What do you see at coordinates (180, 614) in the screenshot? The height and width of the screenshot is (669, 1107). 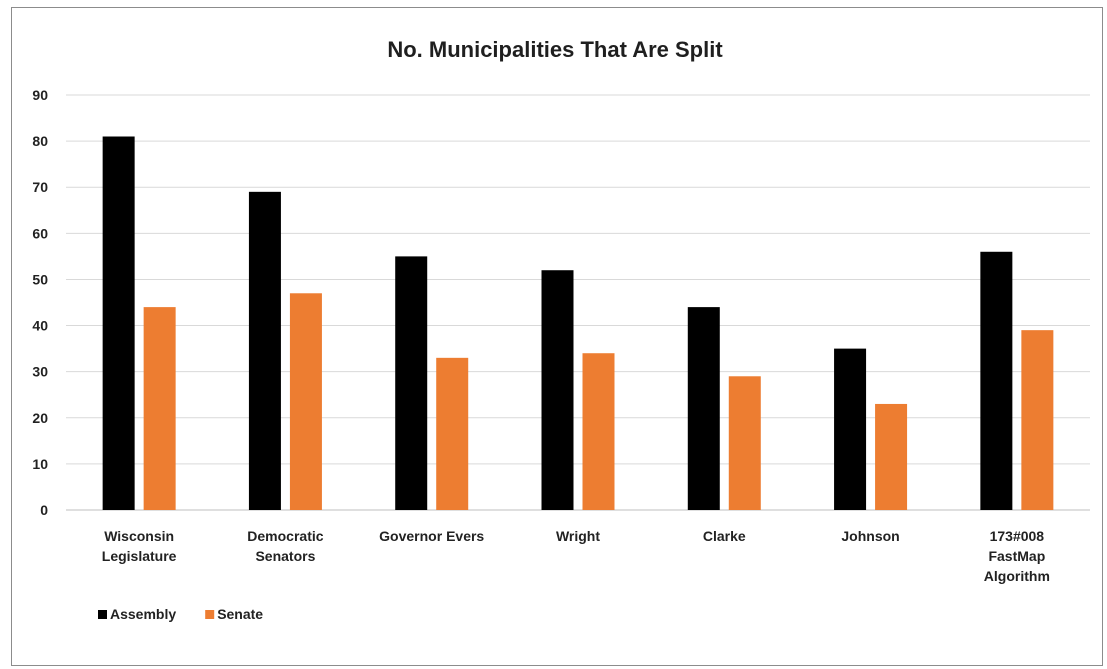 I see `legend: Assembly Senate` at bounding box center [180, 614].